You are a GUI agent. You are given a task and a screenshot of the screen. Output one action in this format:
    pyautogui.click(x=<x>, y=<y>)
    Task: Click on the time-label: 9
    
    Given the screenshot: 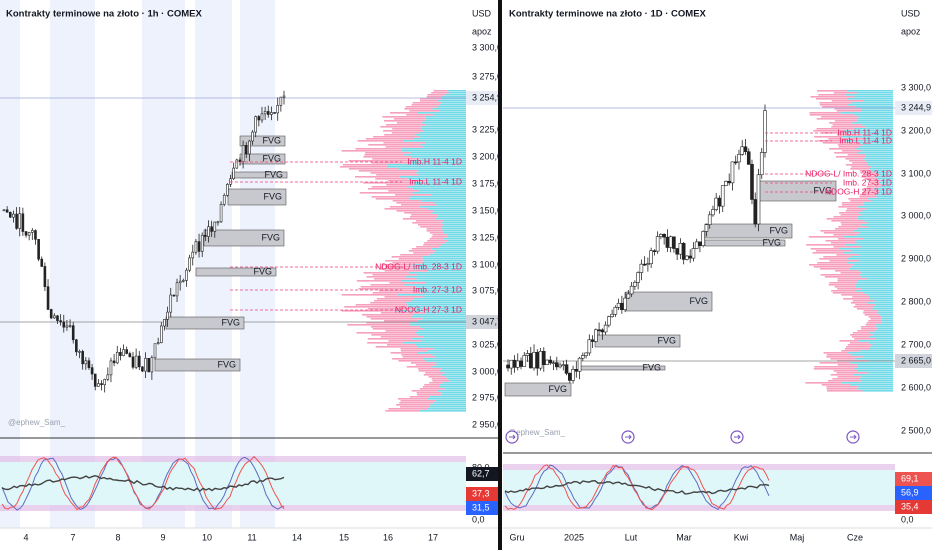 What is the action you would take?
    pyautogui.click(x=162, y=537)
    